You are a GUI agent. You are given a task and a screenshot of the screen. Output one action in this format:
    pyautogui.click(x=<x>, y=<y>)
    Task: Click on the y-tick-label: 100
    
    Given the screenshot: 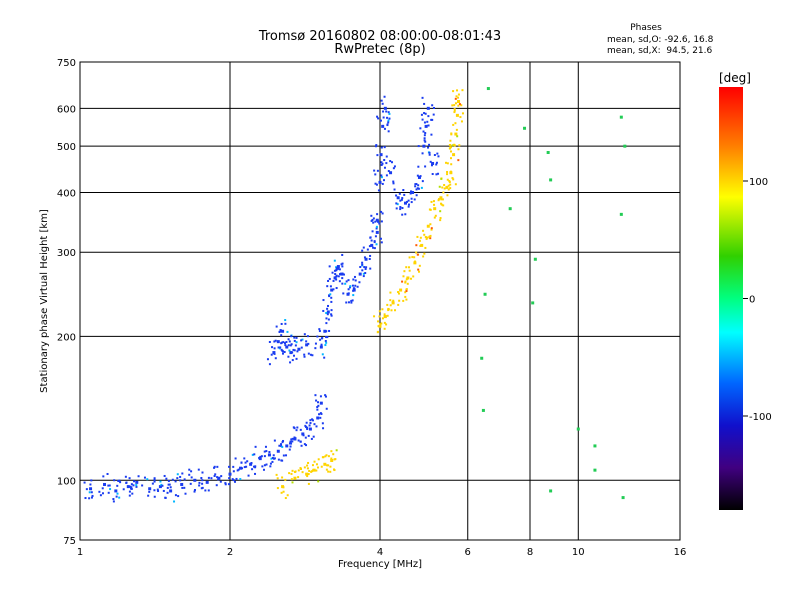 What is the action you would take?
    pyautogui.click(x=66, y=481)
    